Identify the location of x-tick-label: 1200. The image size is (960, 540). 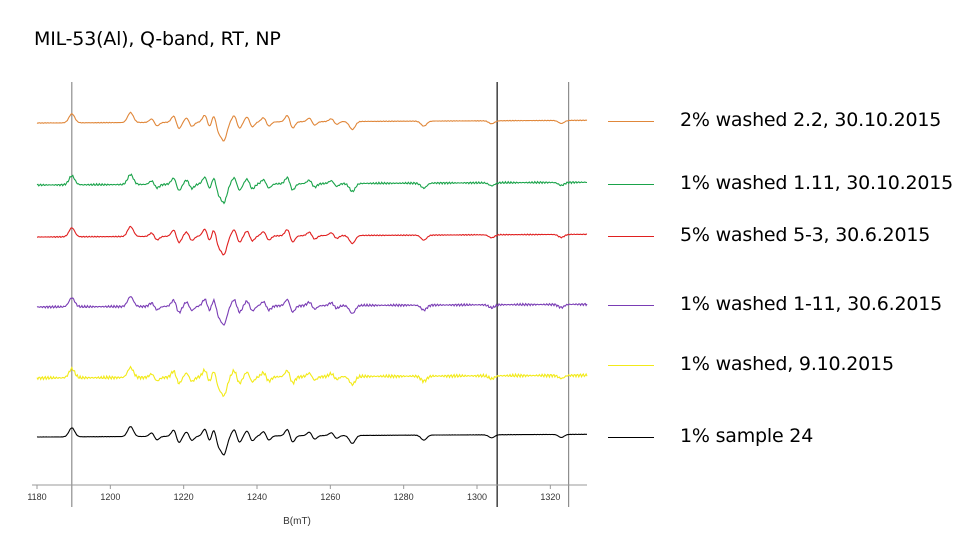
(110, 497).